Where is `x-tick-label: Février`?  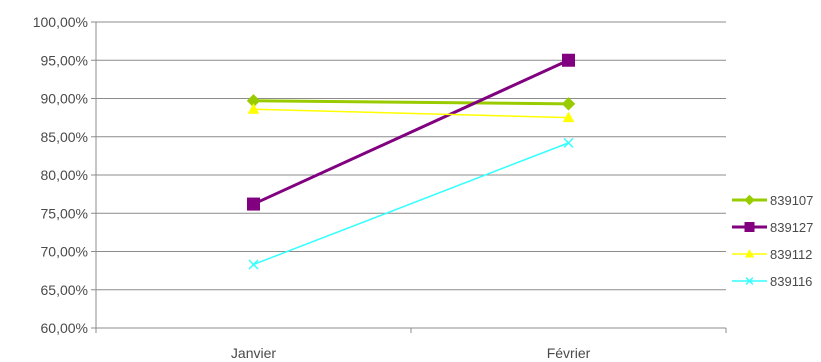
x-tick-label: Février is located at coordinates (569, 353).